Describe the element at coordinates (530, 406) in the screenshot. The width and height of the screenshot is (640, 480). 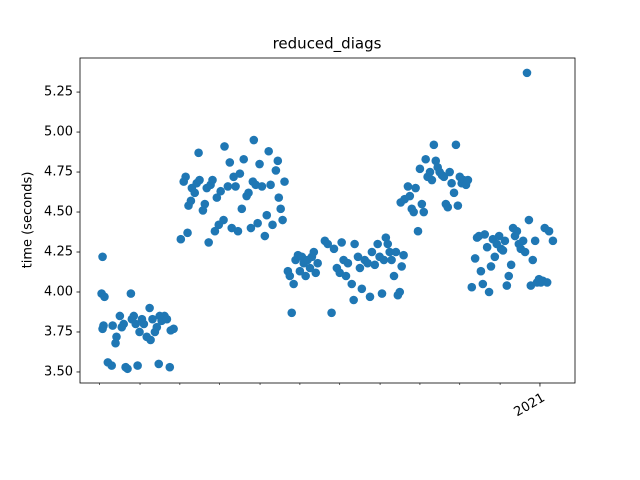
I see `x-tick-label: 2021` at that location.